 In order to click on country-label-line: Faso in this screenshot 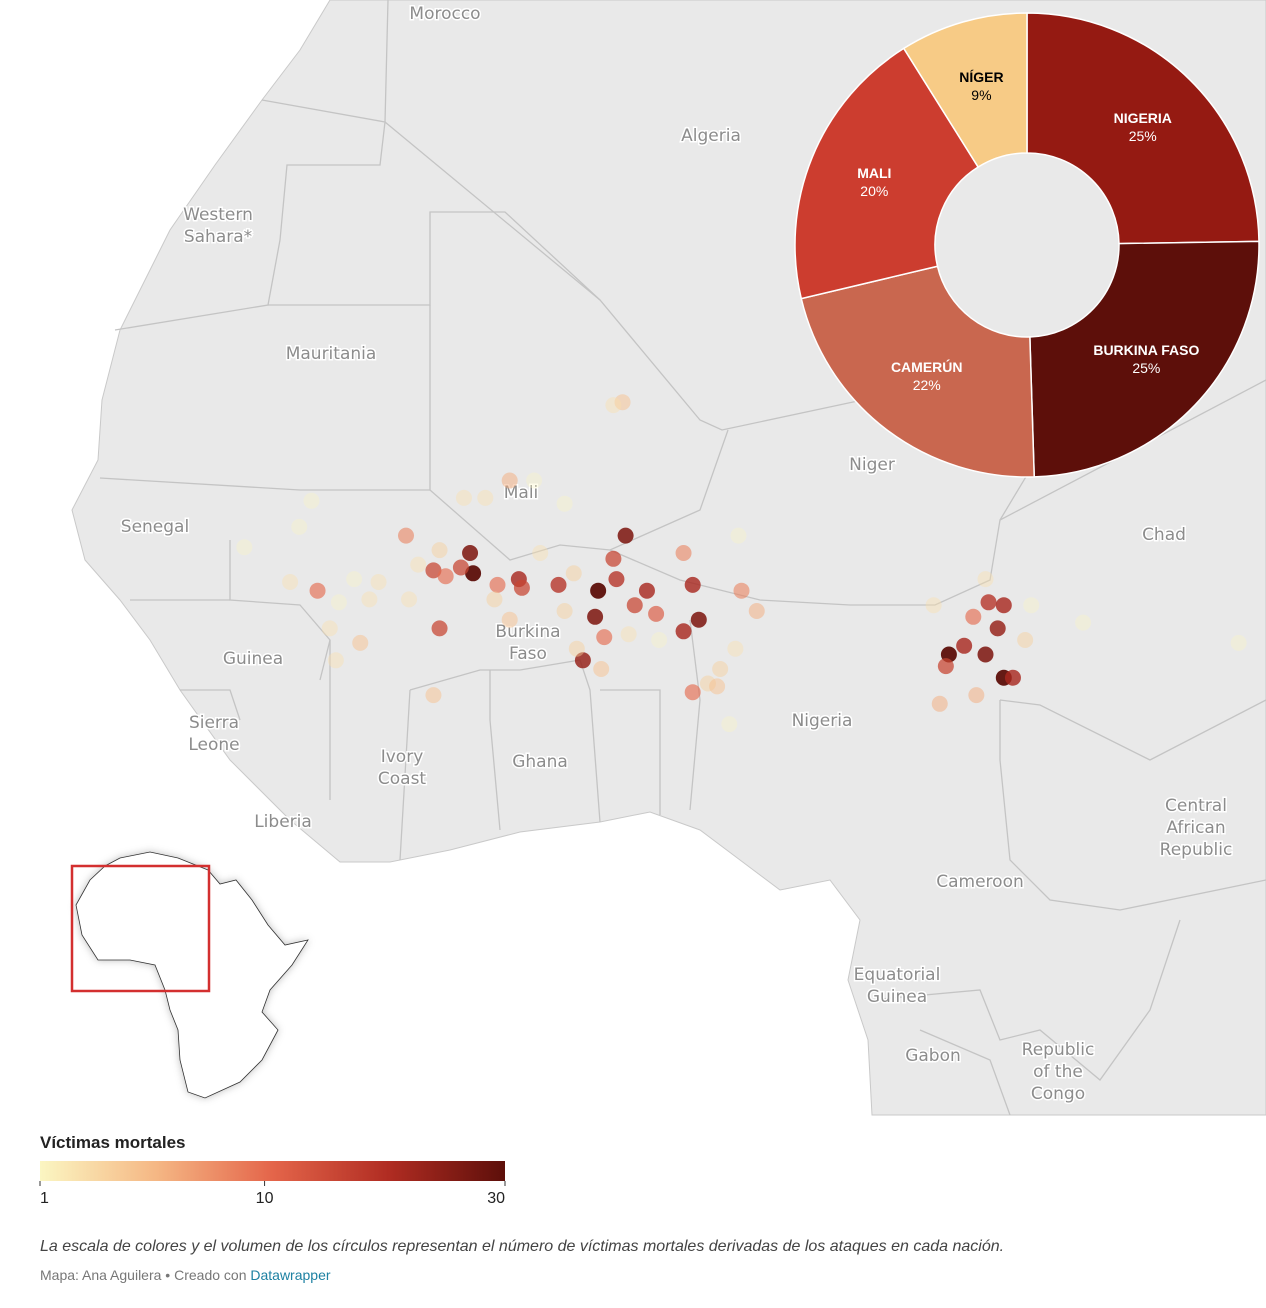, I will do `click(528, 654)`.